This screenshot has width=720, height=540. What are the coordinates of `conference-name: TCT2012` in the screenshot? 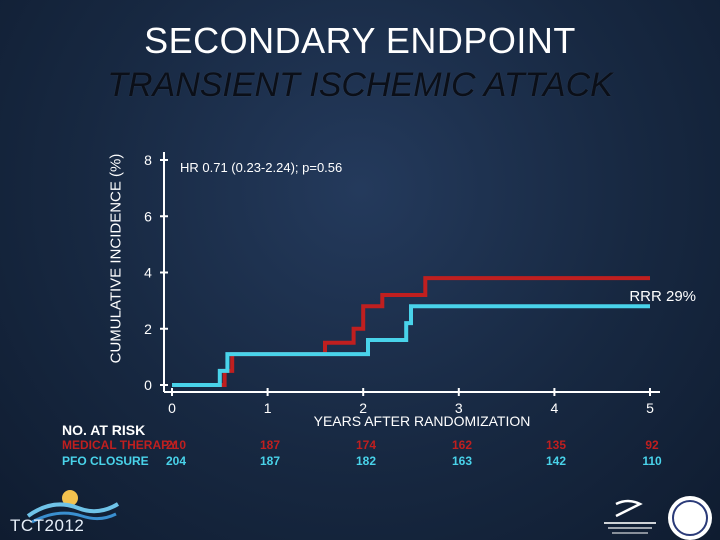 It's located at (47, 525).